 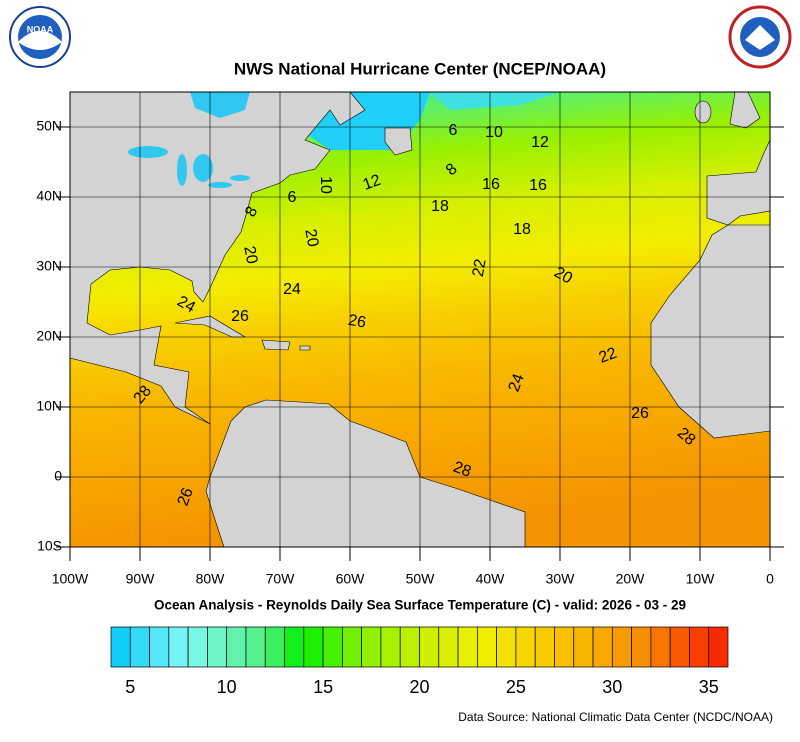 What do you see at coordinates (419, 687) in the screenshot?
I see `colorbar-label: 20` at bounding box center [419, 687].